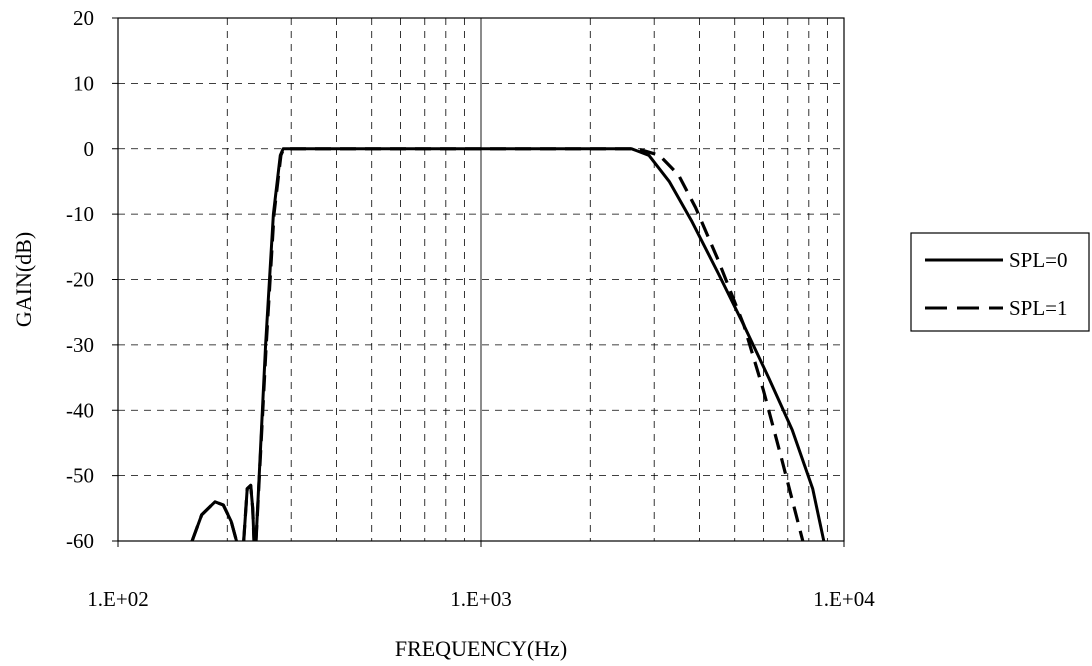 The height and width of the screenshot is (666, 1092). What do you see at coordinates (80, 280) in the screenshot?
I see `y-tick-label: -20` at bounding box center [80, 280].